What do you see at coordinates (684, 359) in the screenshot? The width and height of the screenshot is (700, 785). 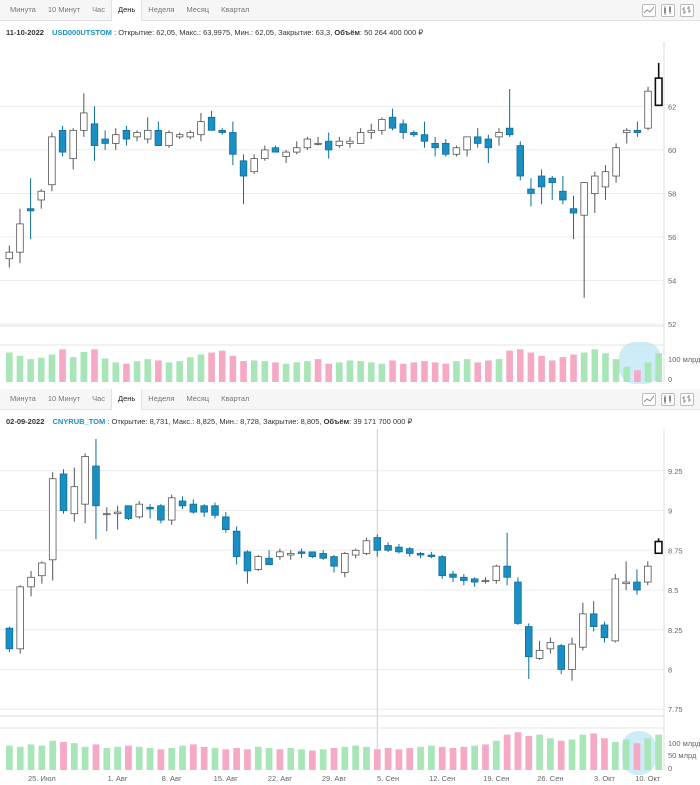 I see `volume-axis-label: 100 млрд` at bounding box center [684, 359].